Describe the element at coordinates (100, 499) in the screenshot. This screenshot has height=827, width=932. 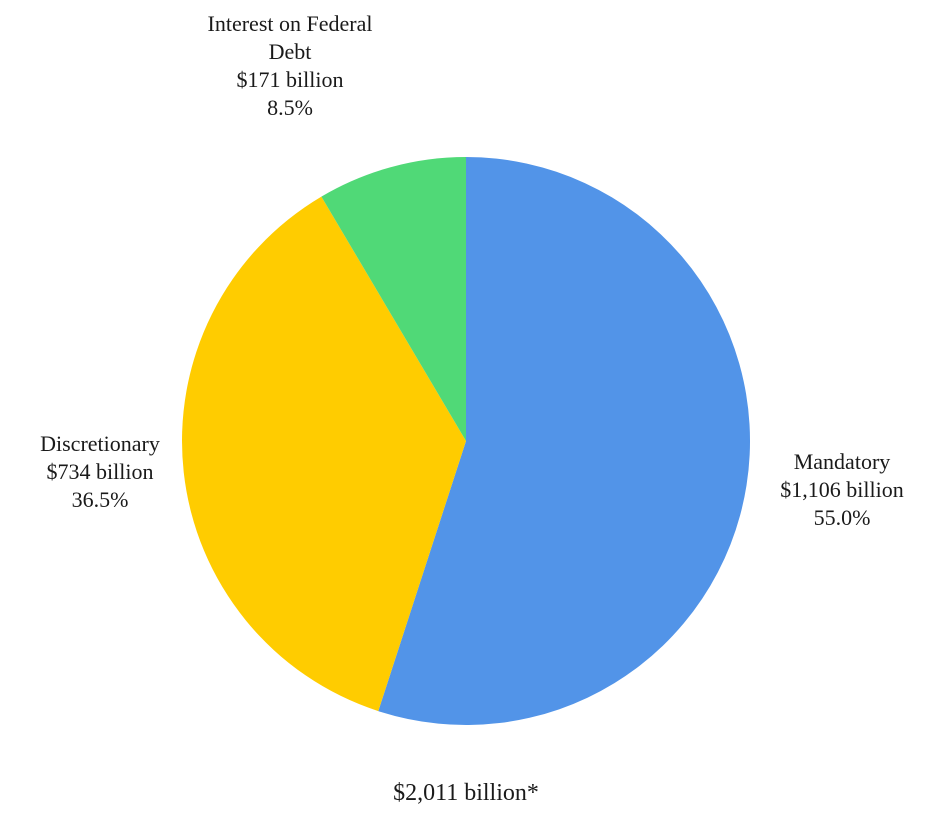
I see `slice-percent-discretionary: 36.5%` at that location.